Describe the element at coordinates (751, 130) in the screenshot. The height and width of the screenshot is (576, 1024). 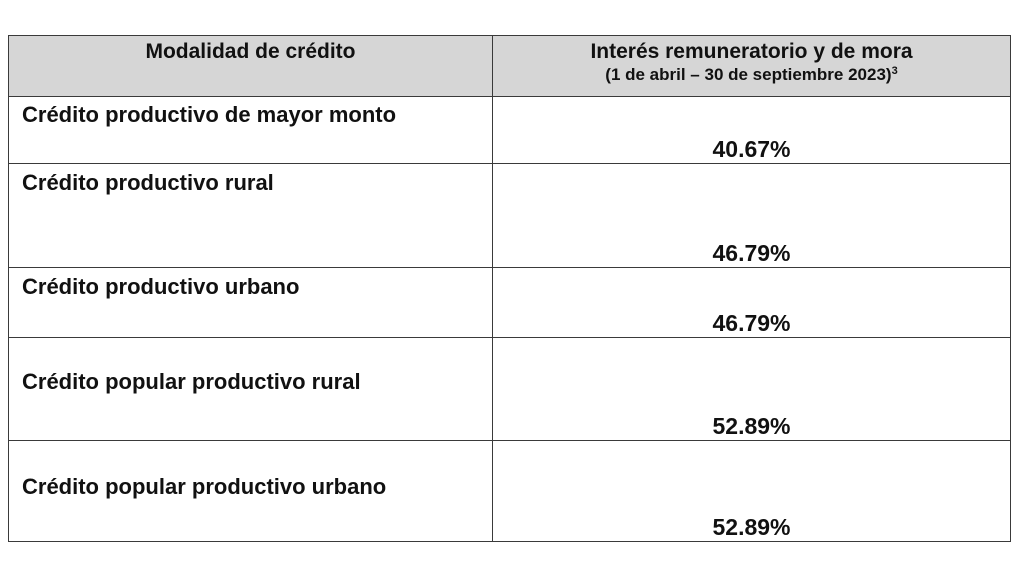
I see `row-interes-cell: 40.67%` at that location.